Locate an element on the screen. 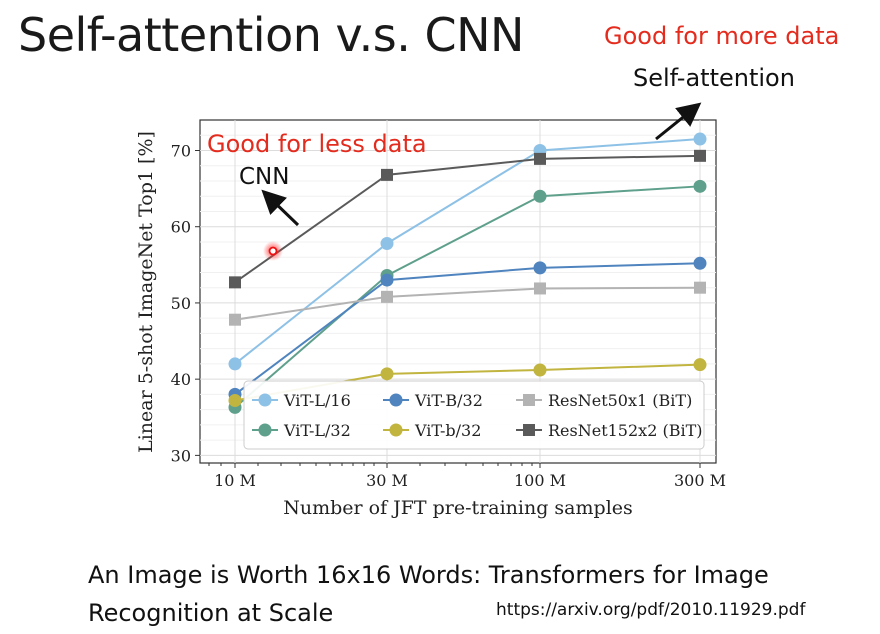 This screenshot has width=880, height=634. series-resnet50x1-bit is located at coordinates (467, 303).